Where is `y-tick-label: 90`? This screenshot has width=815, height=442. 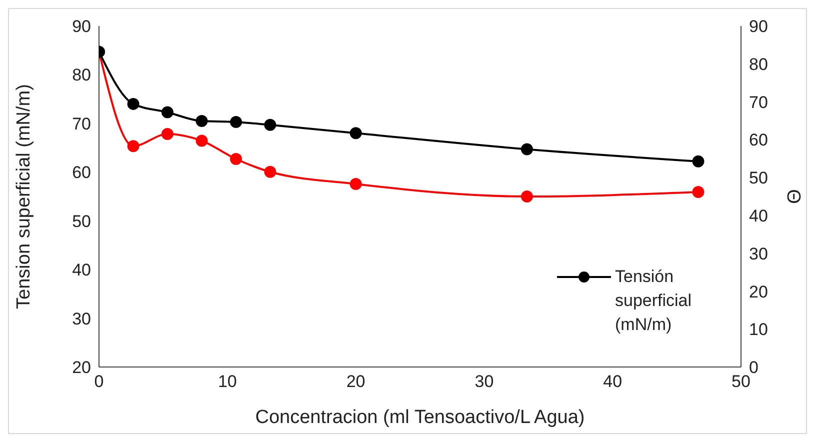 y-tick-label: 90 is located at coordinates (81, 26).